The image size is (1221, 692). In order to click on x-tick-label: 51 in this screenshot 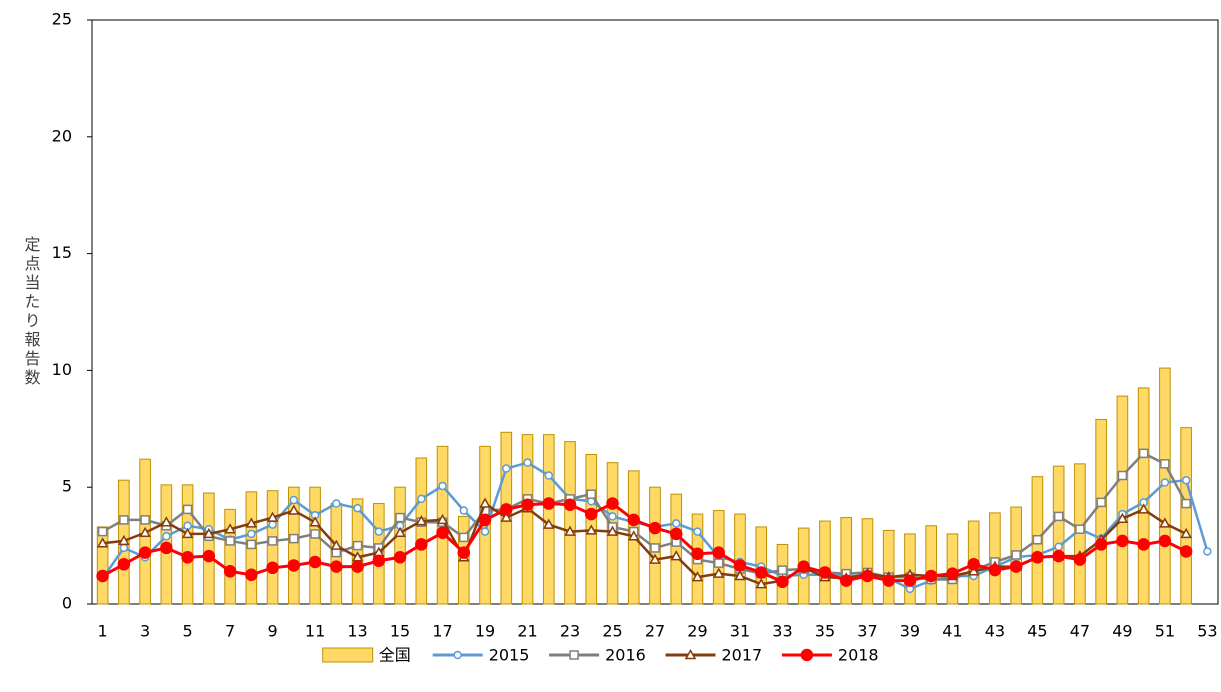, I will do `click(1165, 631)`.